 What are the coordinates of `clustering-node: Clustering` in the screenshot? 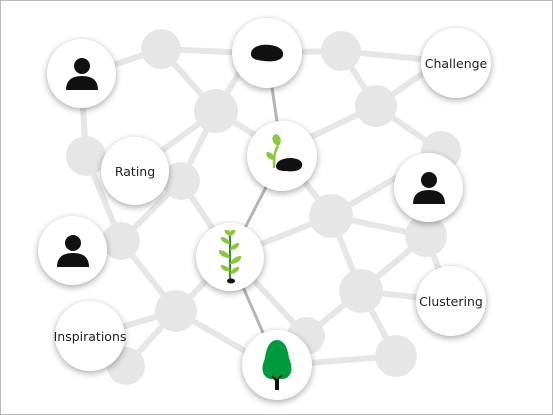 It's located at (451, 301).